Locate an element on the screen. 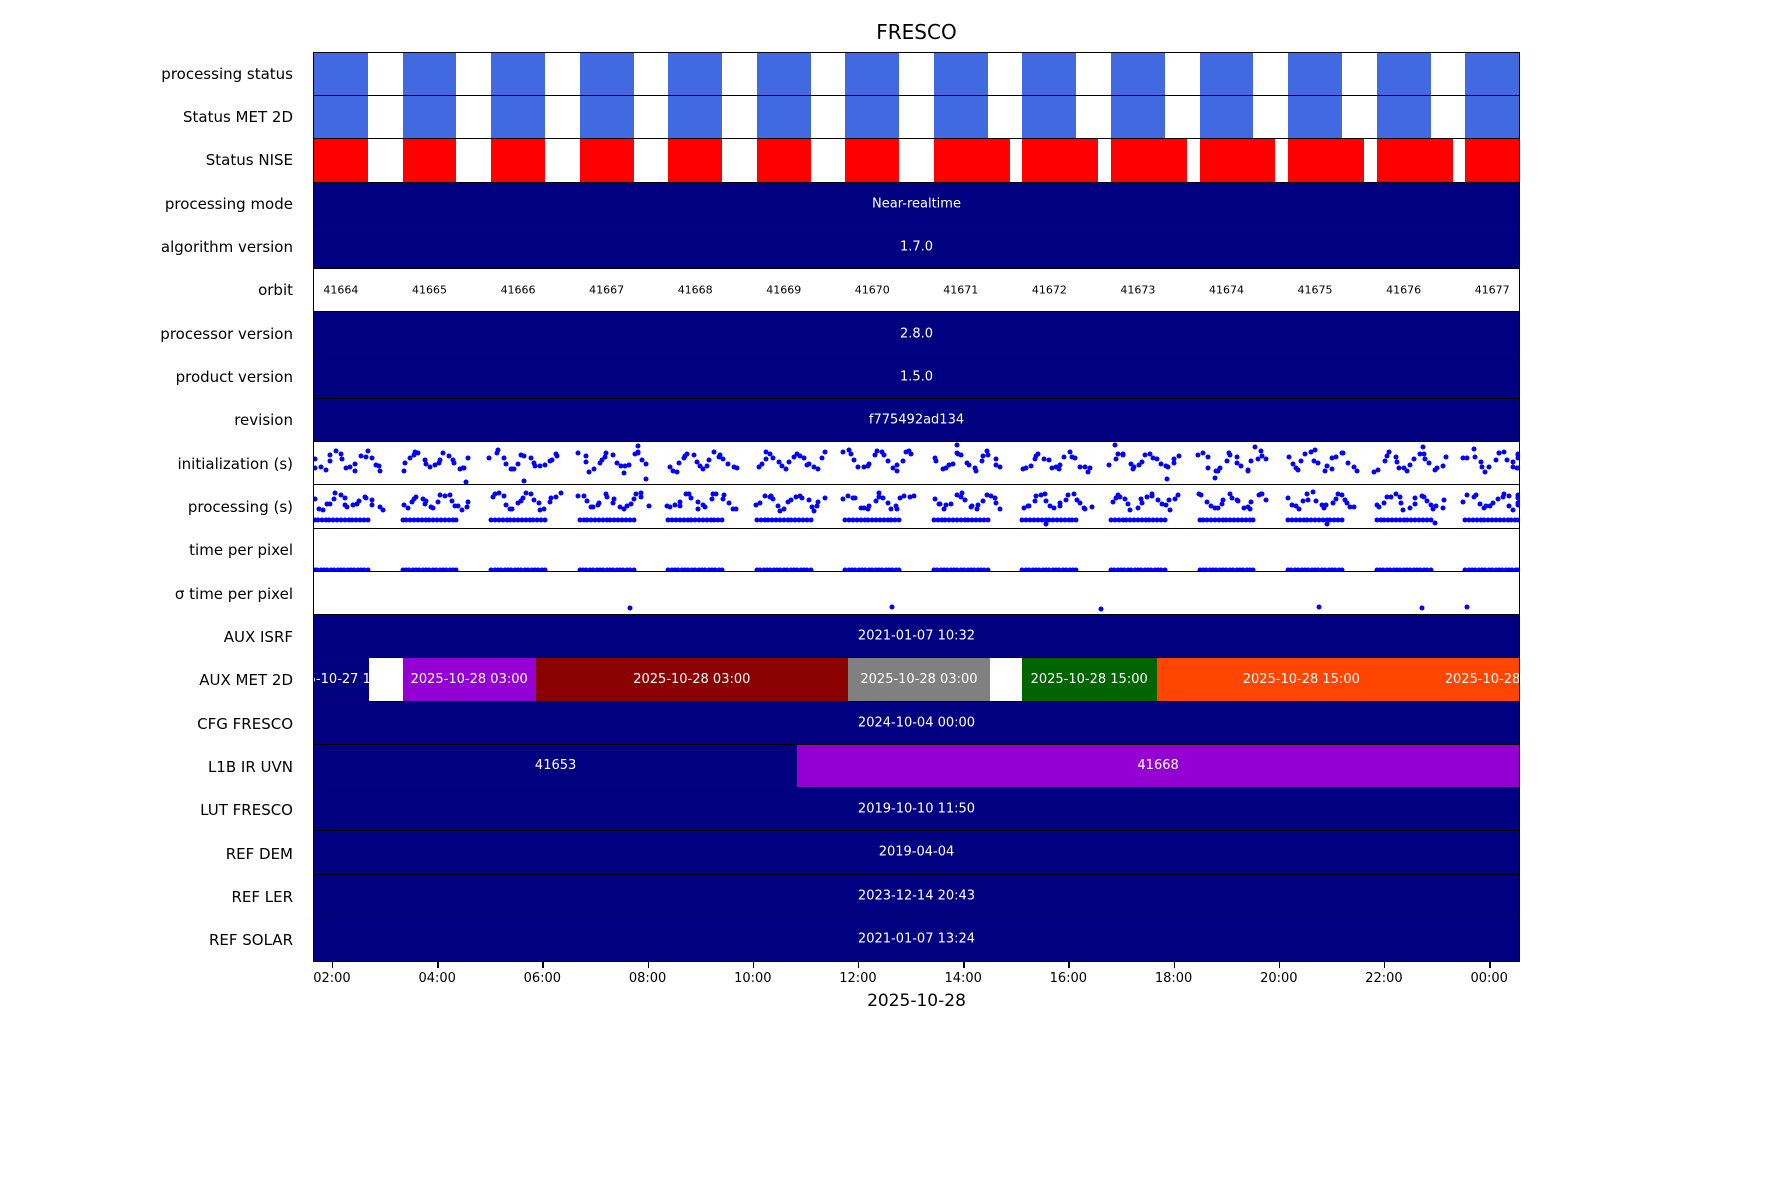  row-sigma-time-per-pixel is located at coordinates (916, 594).